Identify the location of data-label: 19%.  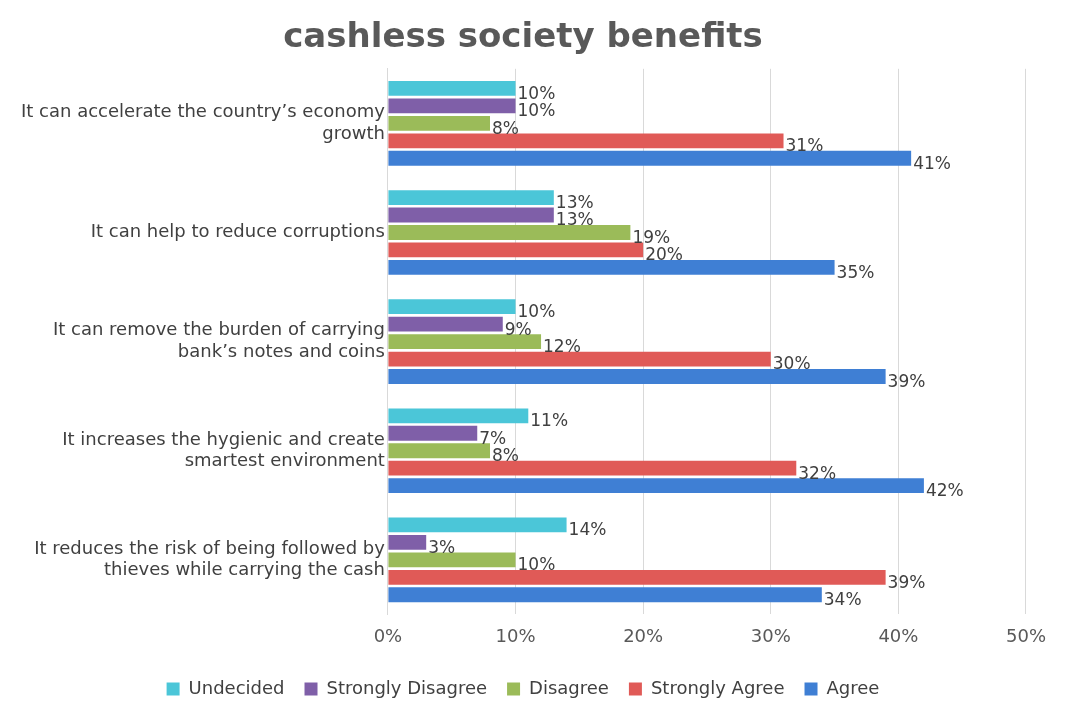
(651, 236).